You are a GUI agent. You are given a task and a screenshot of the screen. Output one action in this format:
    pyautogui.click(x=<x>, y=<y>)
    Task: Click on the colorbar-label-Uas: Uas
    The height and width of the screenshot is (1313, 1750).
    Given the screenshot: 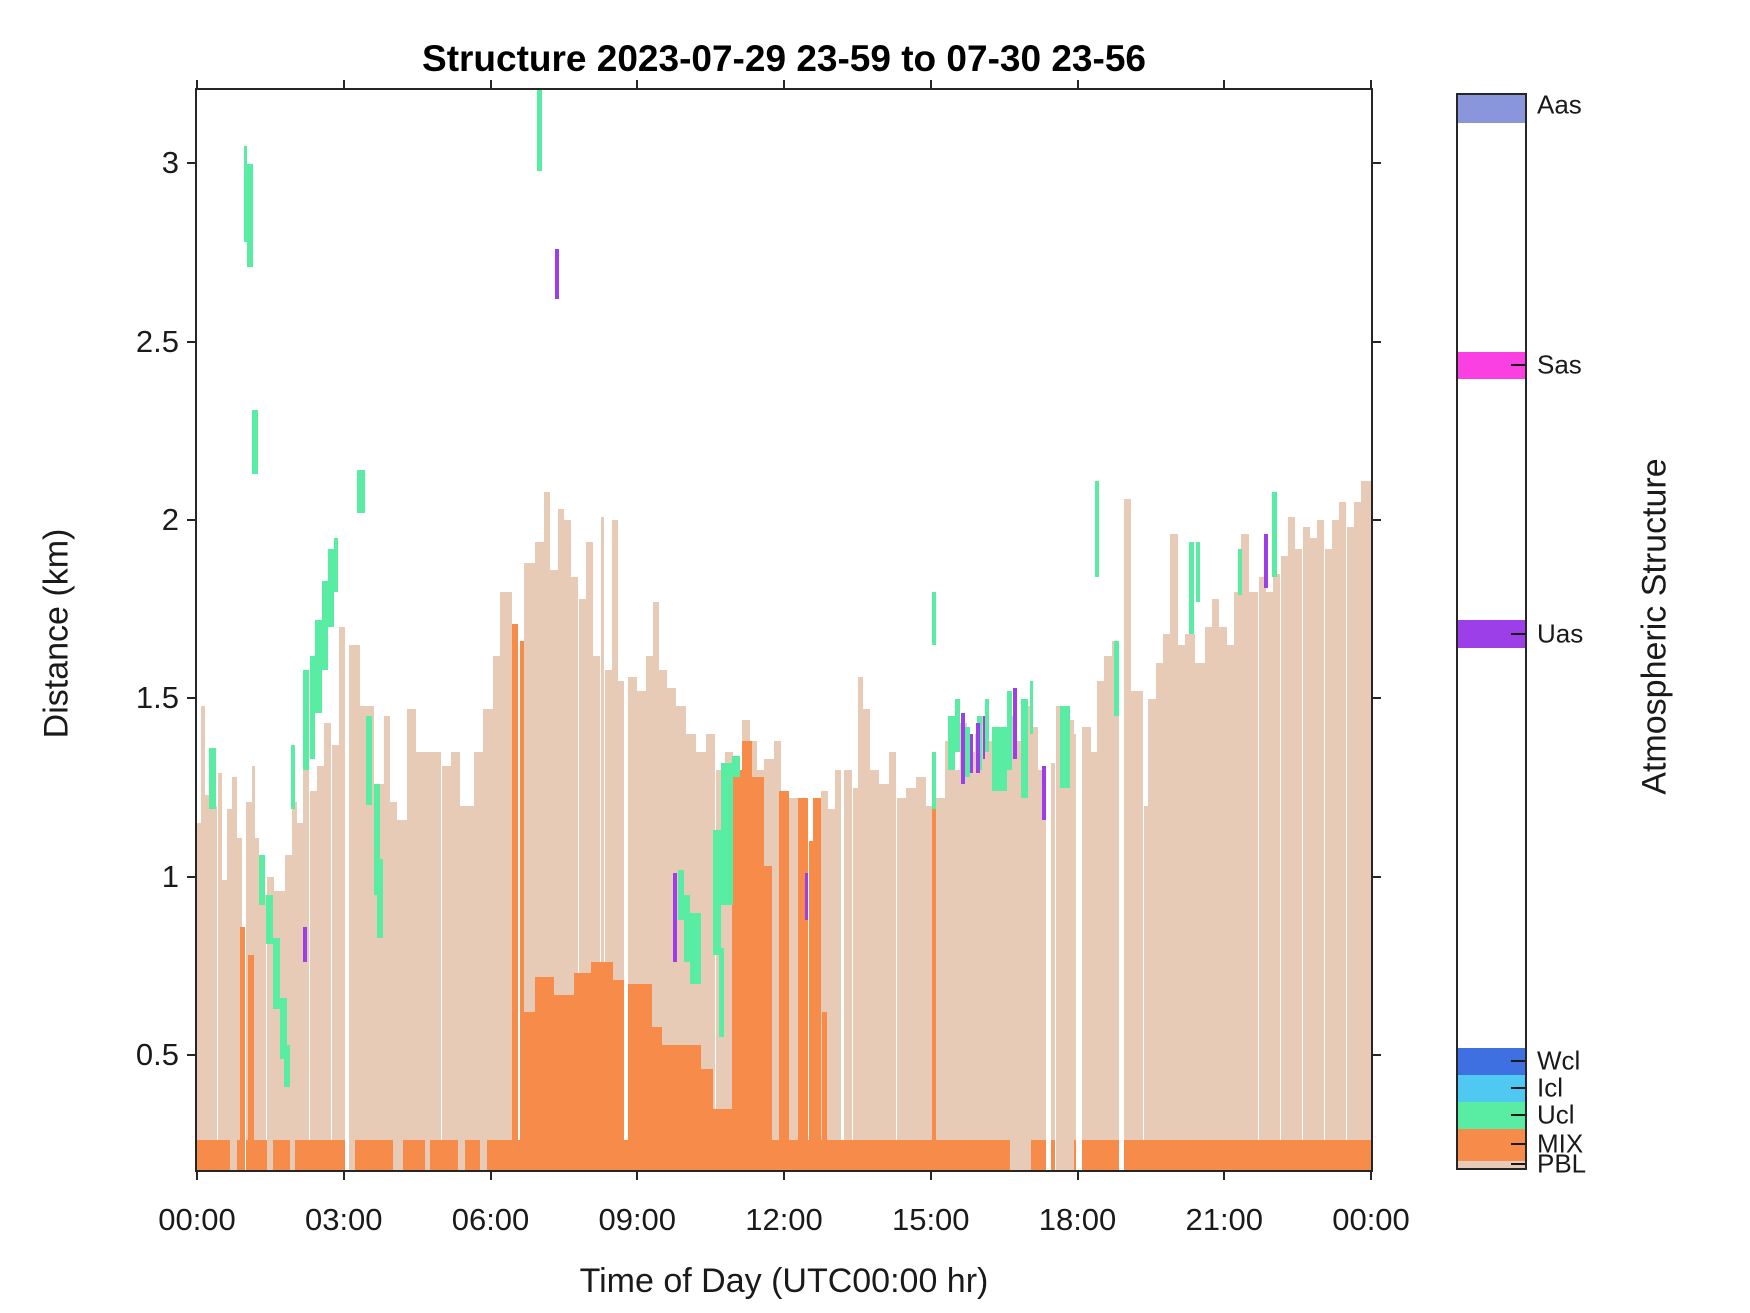 What is the action you would take?
    pyautogui.click(x=1560, y=633)
    